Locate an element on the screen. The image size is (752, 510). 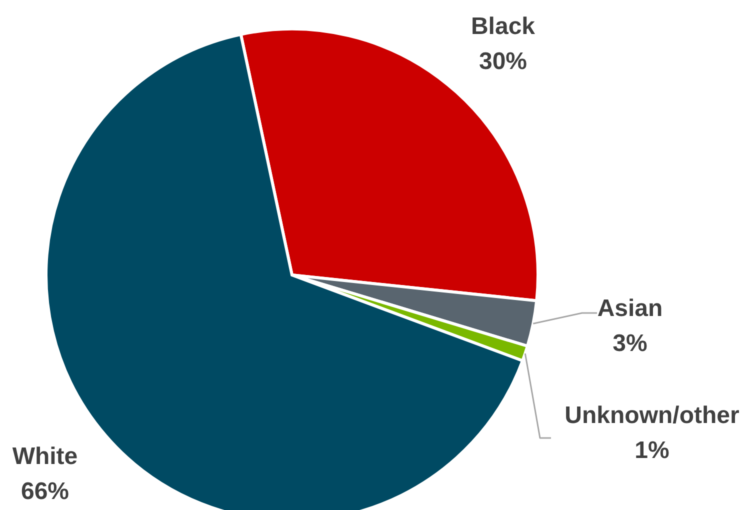
data-label: 66% is located at coordinates (45, 491).